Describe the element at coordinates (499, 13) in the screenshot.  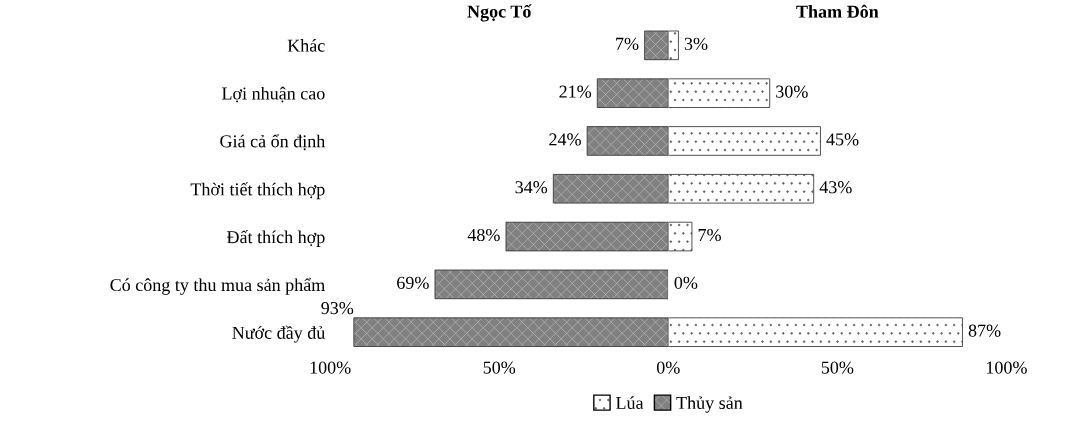
I see `chart-title: Ngọc Tố` at that location.